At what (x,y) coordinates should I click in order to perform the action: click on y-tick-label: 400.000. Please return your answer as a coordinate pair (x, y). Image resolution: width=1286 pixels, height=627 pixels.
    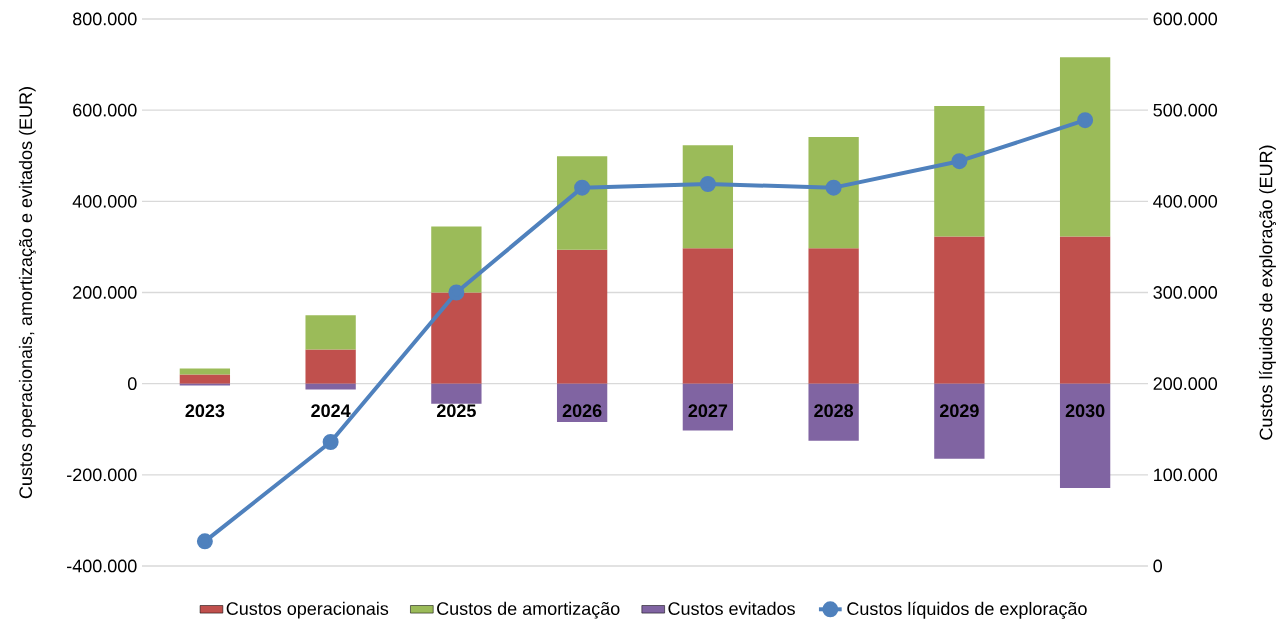
    Looking at the image, I should click on (104, 201).